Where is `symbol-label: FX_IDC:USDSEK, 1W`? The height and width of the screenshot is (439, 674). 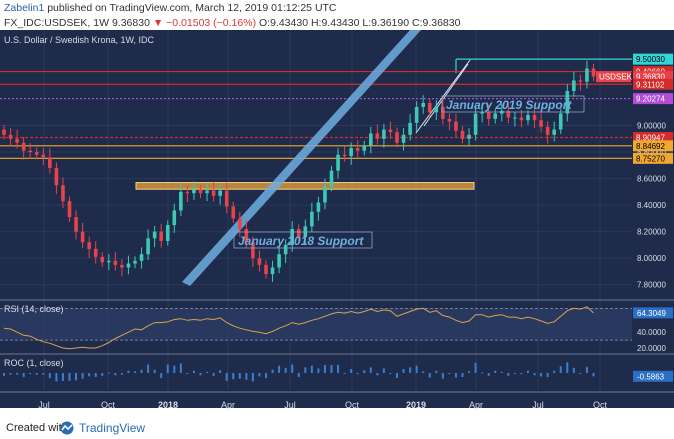
symbol-label: FX_IDC:USDSEK, 1W is located at coordinates (57, 23).